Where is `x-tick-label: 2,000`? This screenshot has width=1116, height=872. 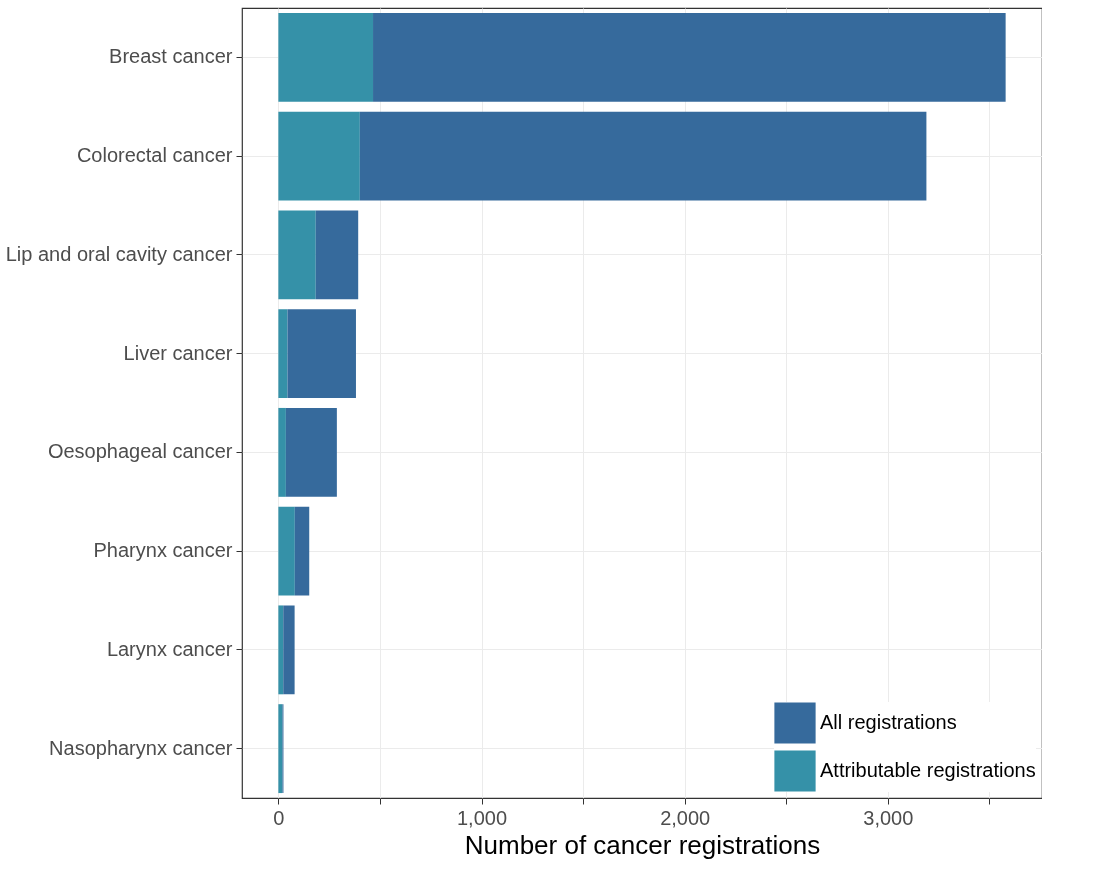
x-tick-label: 2,000 is located at coordinates (685, 817).